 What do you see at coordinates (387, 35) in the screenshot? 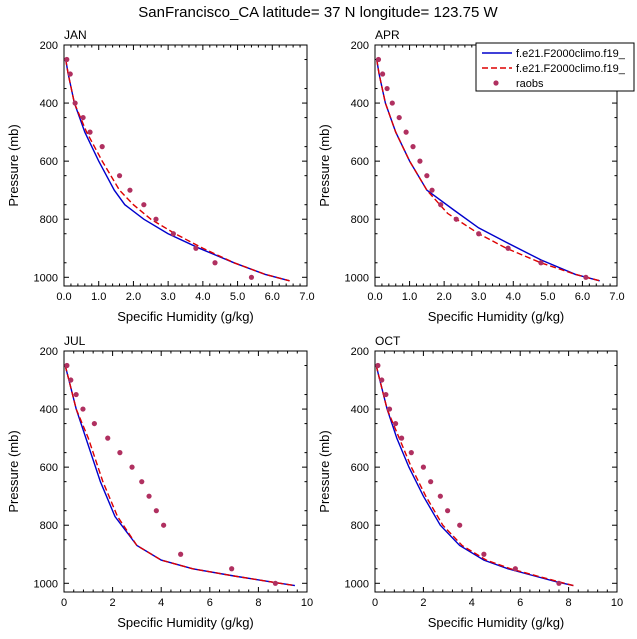
I see `panel-label-apr: APR` at bounding box center [387, 35].